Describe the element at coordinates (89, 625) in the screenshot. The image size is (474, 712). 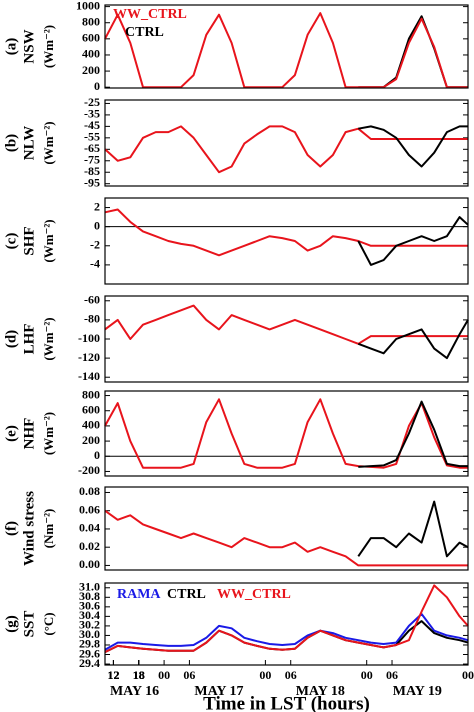
I see `y-tick-label: 30.2` at that location.